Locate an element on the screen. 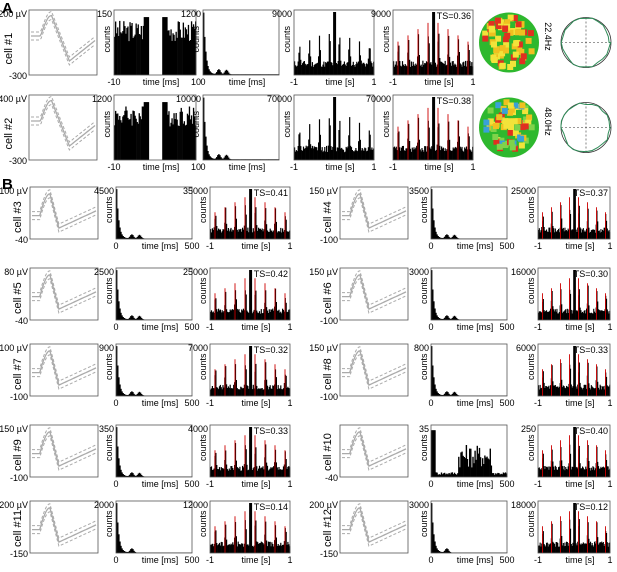 The image size is (617, 572). autocorr-b-10-bar is located at coordinates (563, 473).